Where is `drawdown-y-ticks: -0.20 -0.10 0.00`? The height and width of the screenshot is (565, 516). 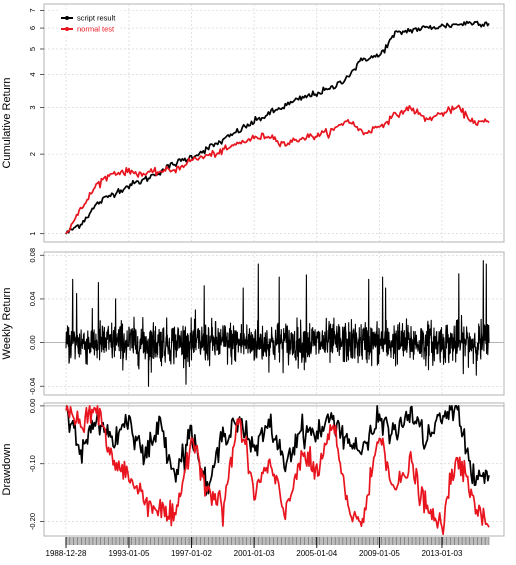
drawdown-y-ticks: -0.20 -0.10 0.00 is located at coordinates (36, 464).